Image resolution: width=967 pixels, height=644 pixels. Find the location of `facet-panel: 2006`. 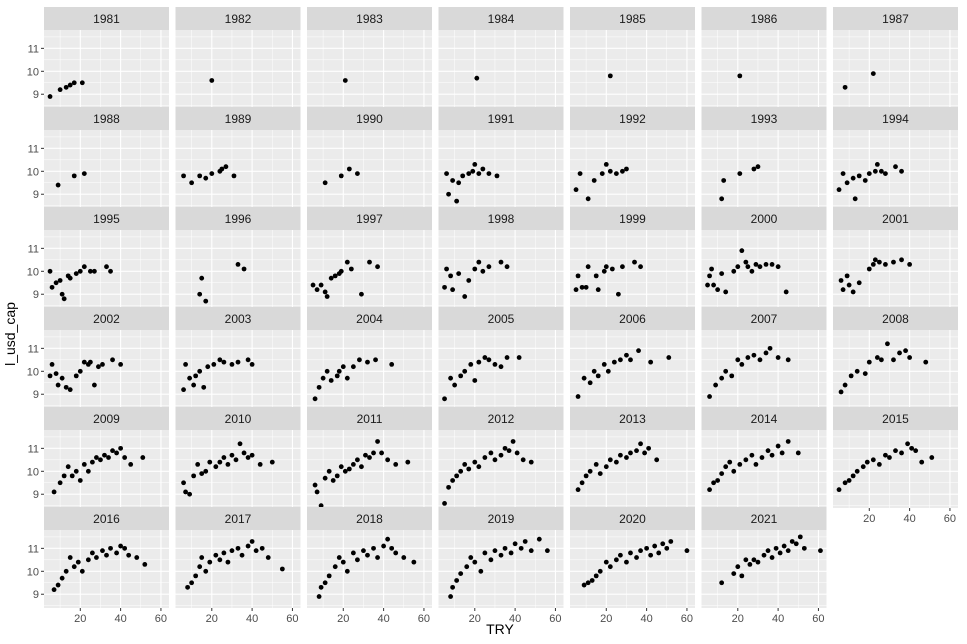

facet-panel: 2006 is located at coordinates (632, 357).